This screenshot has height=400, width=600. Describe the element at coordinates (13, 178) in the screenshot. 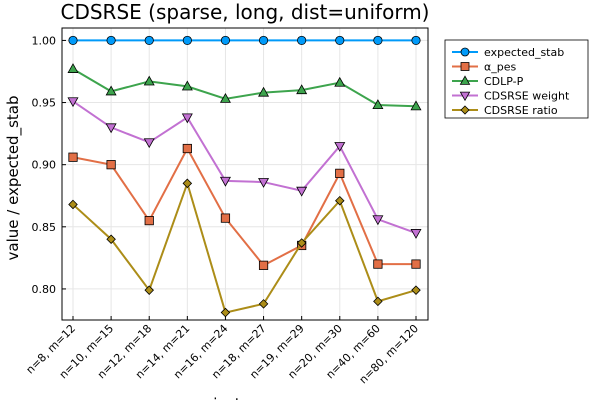

I see `y-axis-label: value / expected_stab` at that location.